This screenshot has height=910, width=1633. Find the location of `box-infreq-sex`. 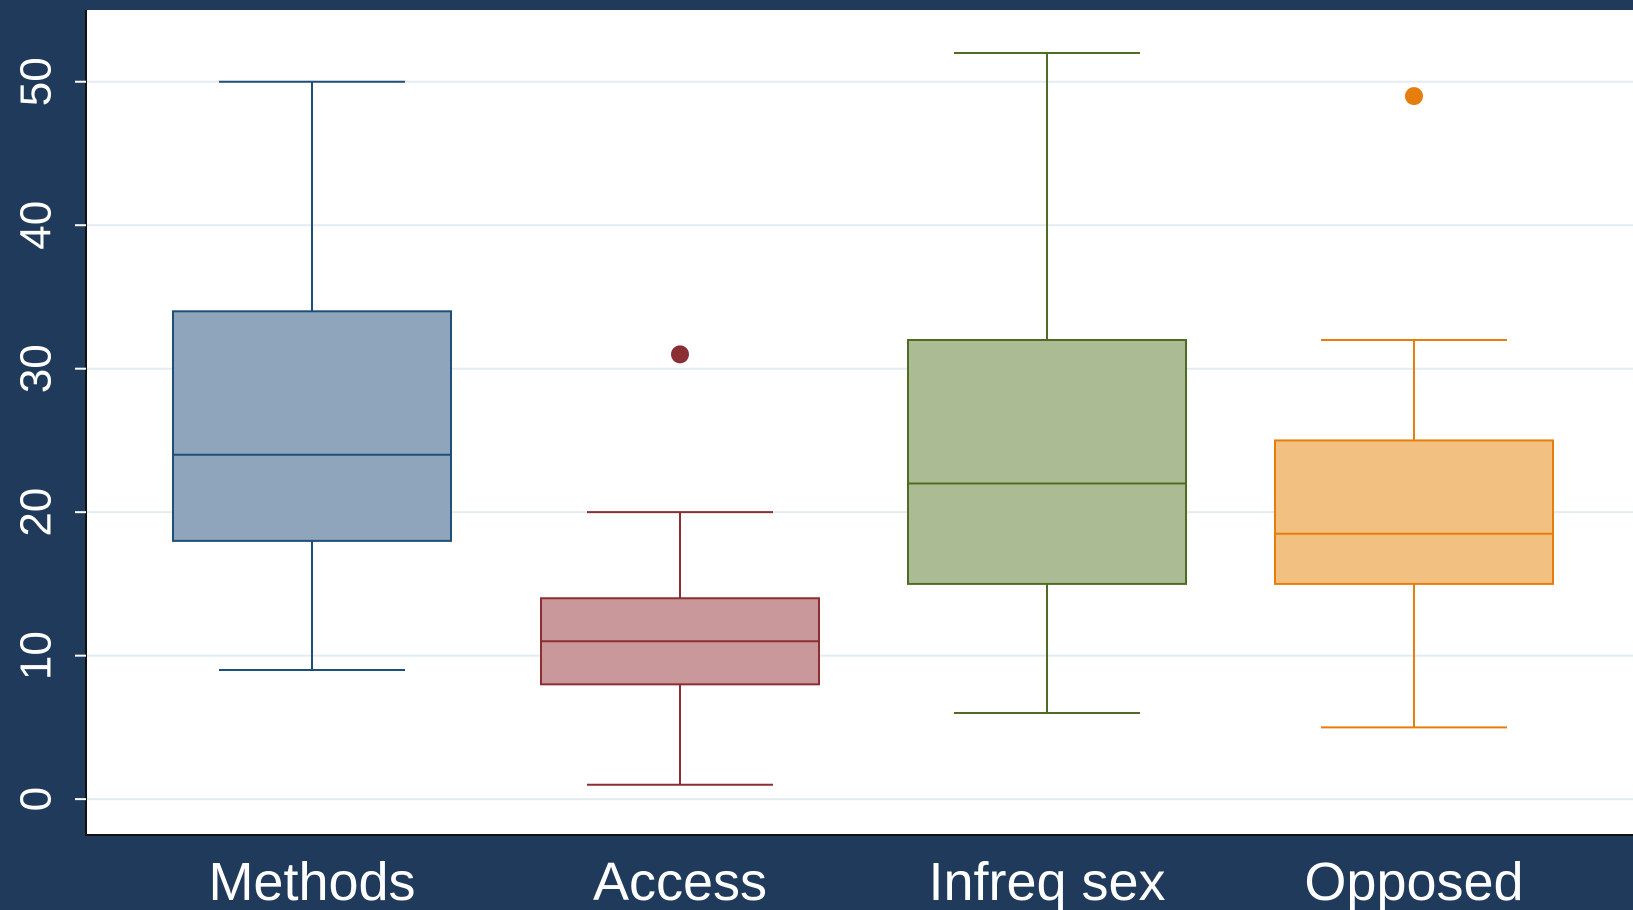

box-infreq-sex is located at coordinates (1047, 383).